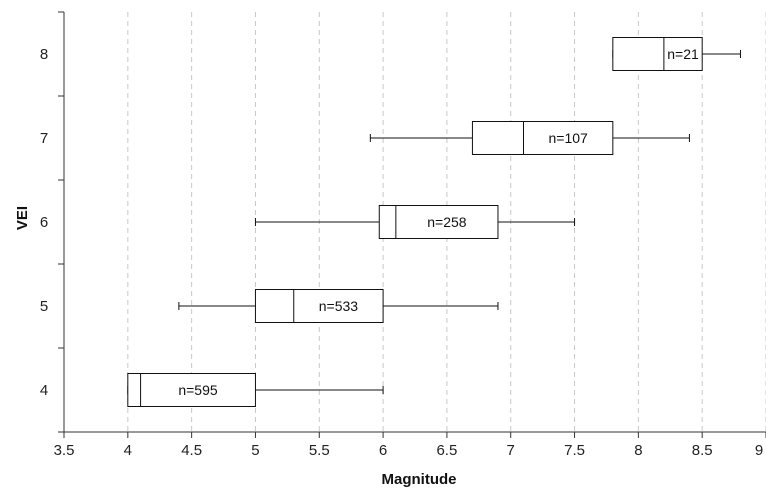  Describe the element at coordinates (574, 450) in the screenshot. I see `x-tick-label-8: 7.5` at that location.